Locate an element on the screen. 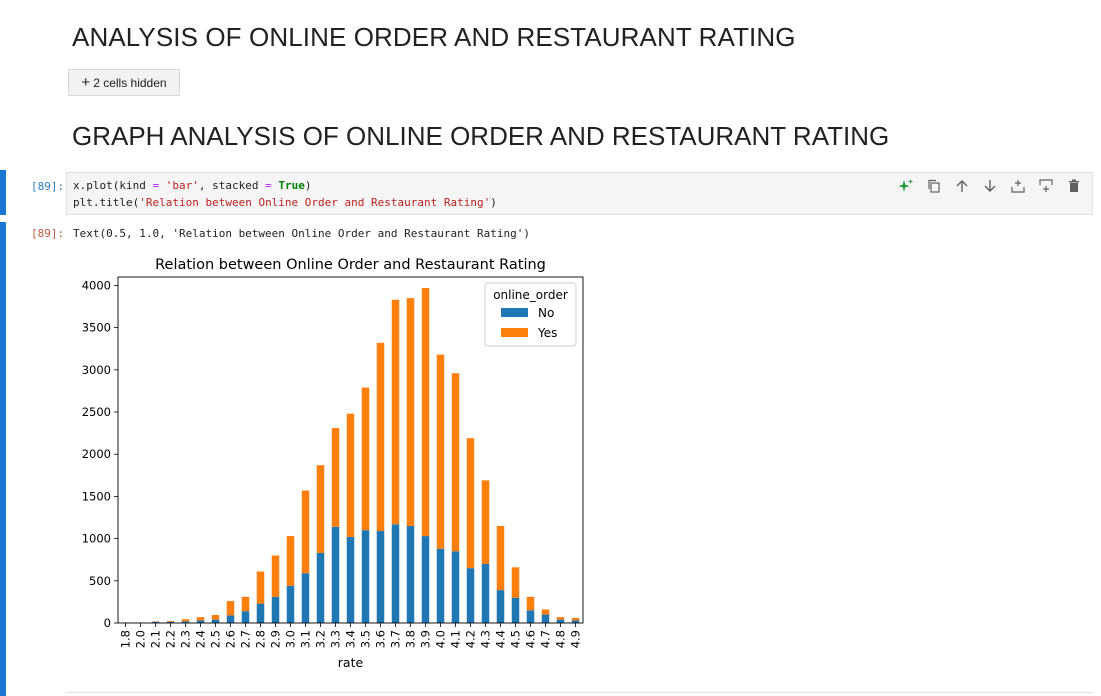  y-tick-label: 1000 is located at coordinates (96, 539).